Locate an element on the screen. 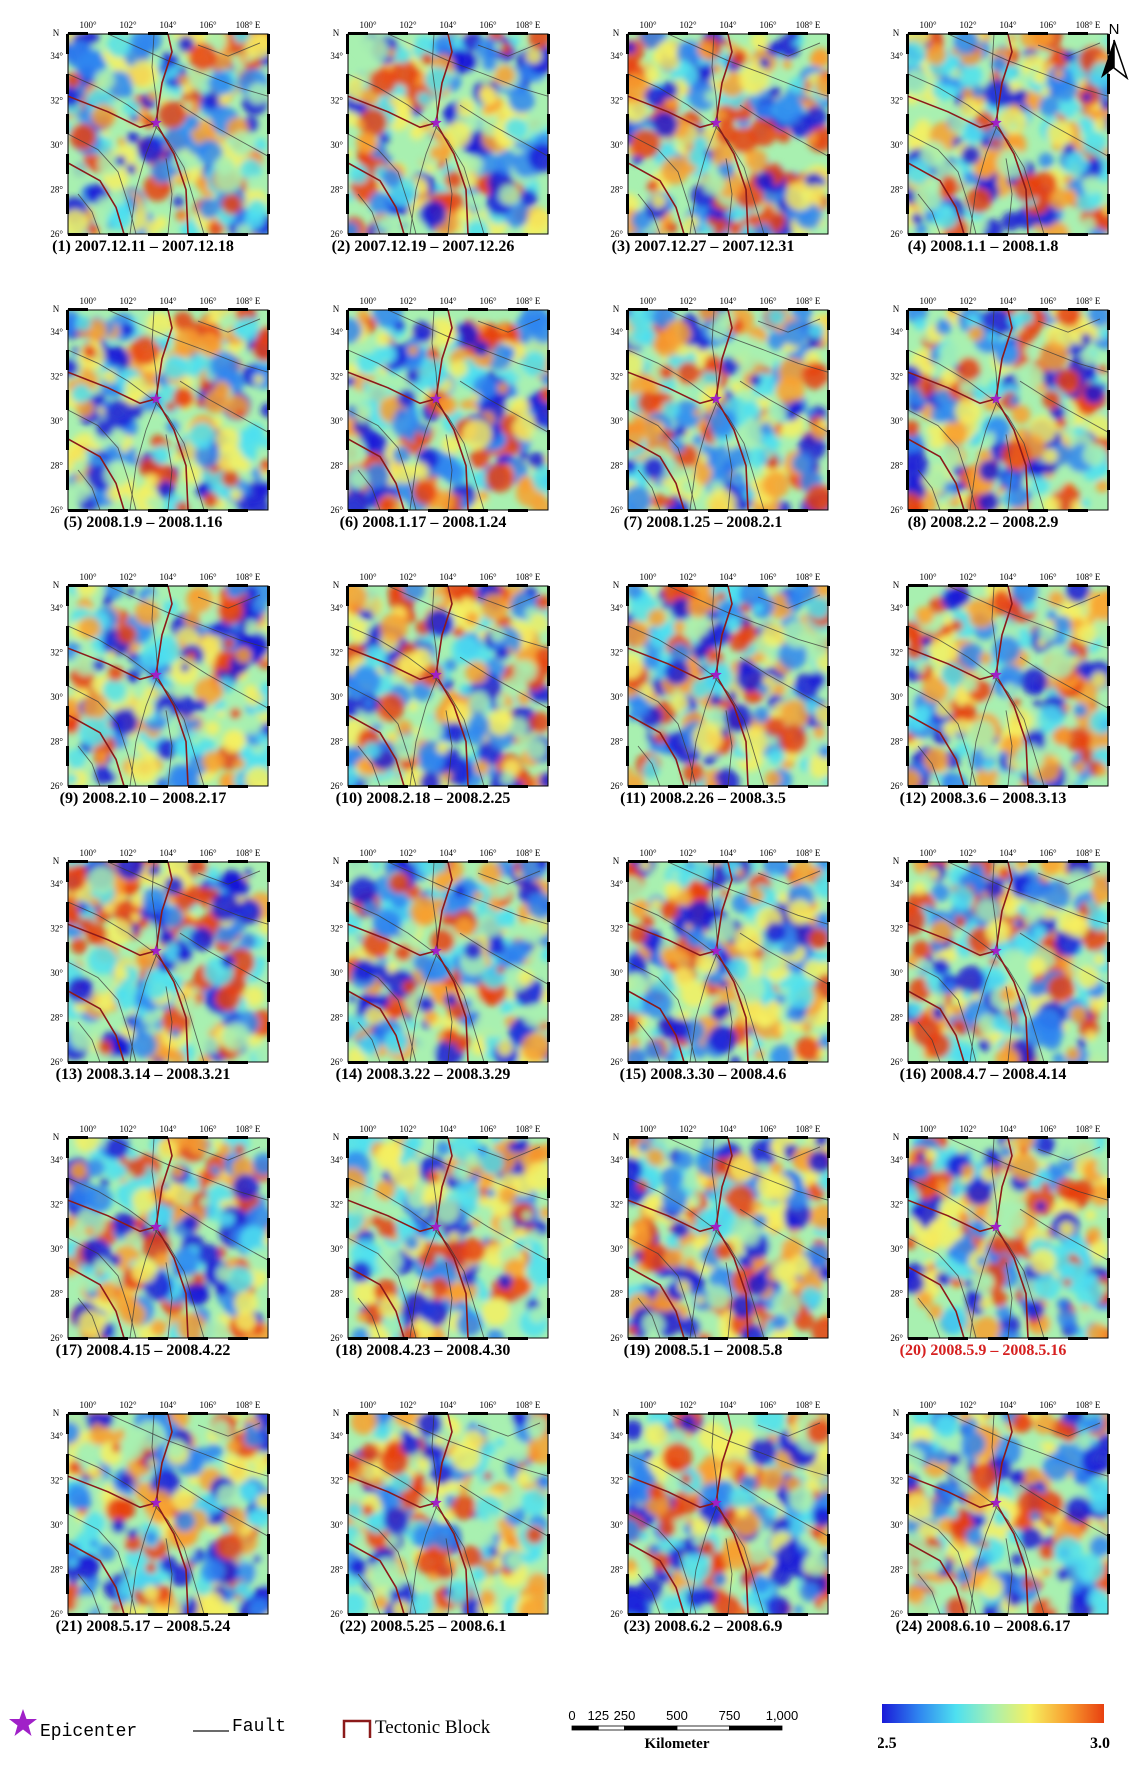 The width and height of the screenshot is (1144, 1772). panel-caption: (11) 2008.2.26 – 2008.3.5 is located at coordinates (703, 798).